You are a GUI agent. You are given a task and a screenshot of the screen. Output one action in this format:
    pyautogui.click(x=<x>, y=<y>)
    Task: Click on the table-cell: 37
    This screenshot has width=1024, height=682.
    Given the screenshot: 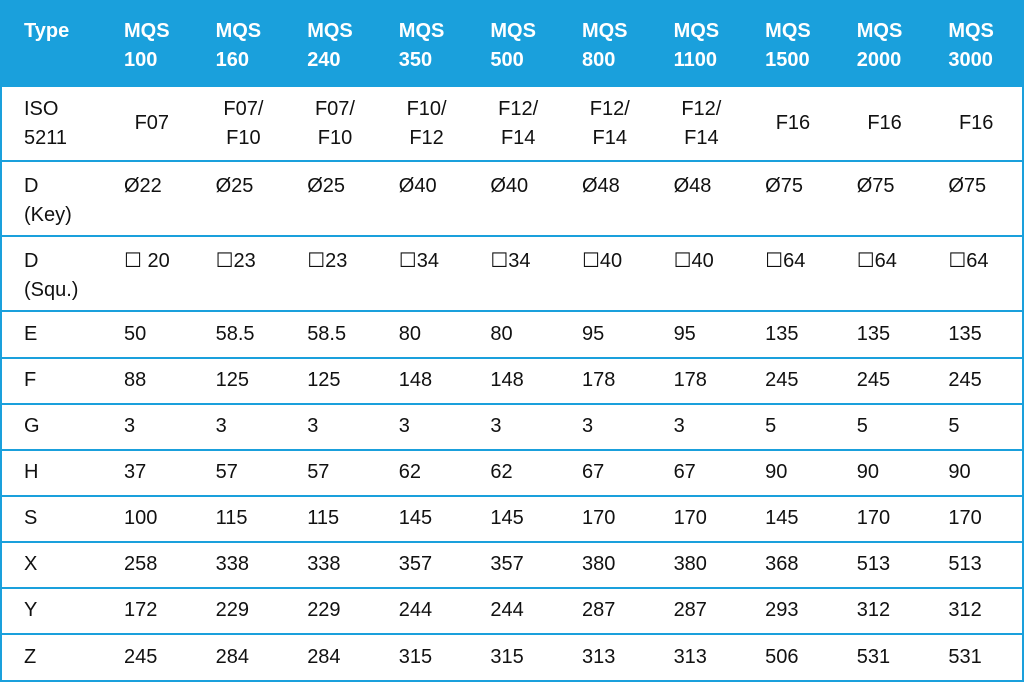 What is the action you would take?
    pyautogui.click(x=152, y=472)
    